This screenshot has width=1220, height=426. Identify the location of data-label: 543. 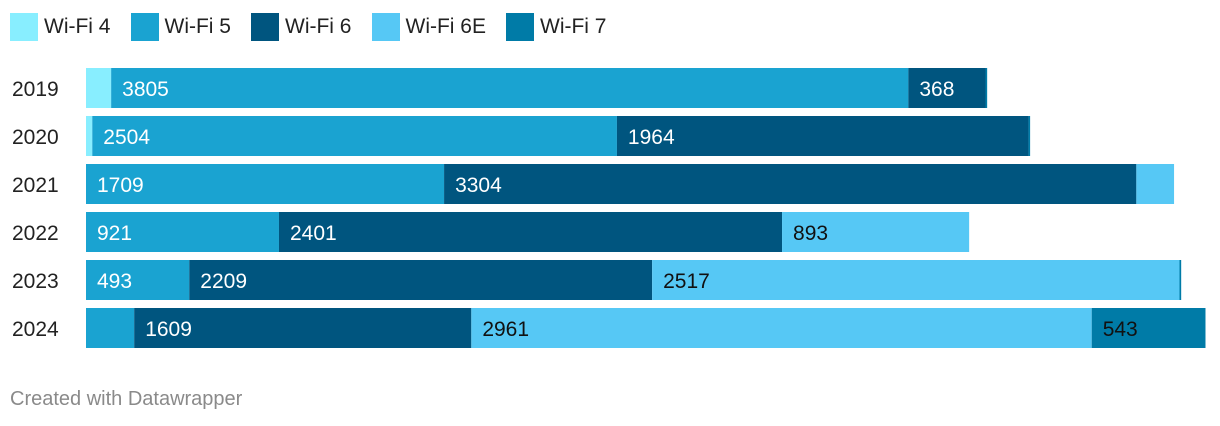
(1120, 329).